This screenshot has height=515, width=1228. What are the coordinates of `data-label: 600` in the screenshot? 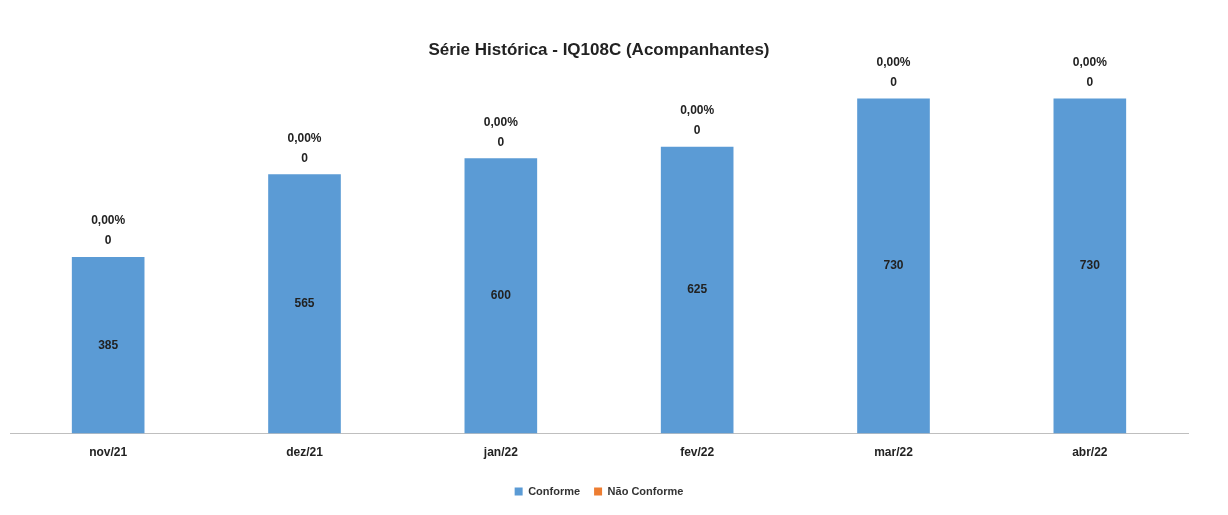 It's located at (501, 295).